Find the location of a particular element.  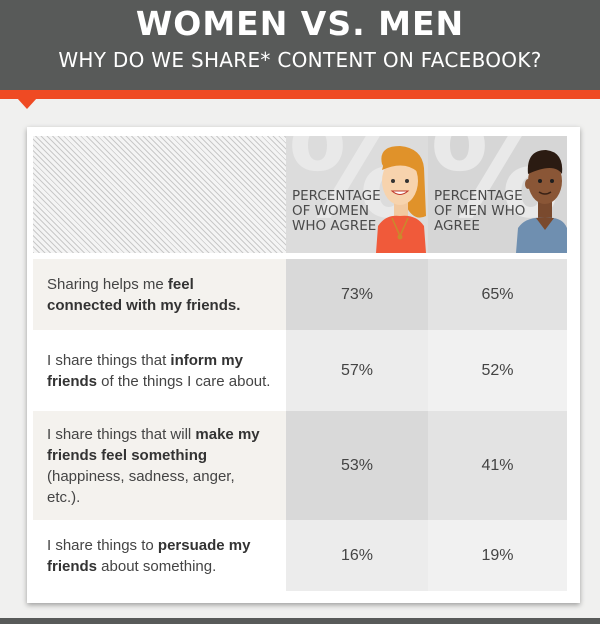

accent-bar is located at coordinates (300, 94).